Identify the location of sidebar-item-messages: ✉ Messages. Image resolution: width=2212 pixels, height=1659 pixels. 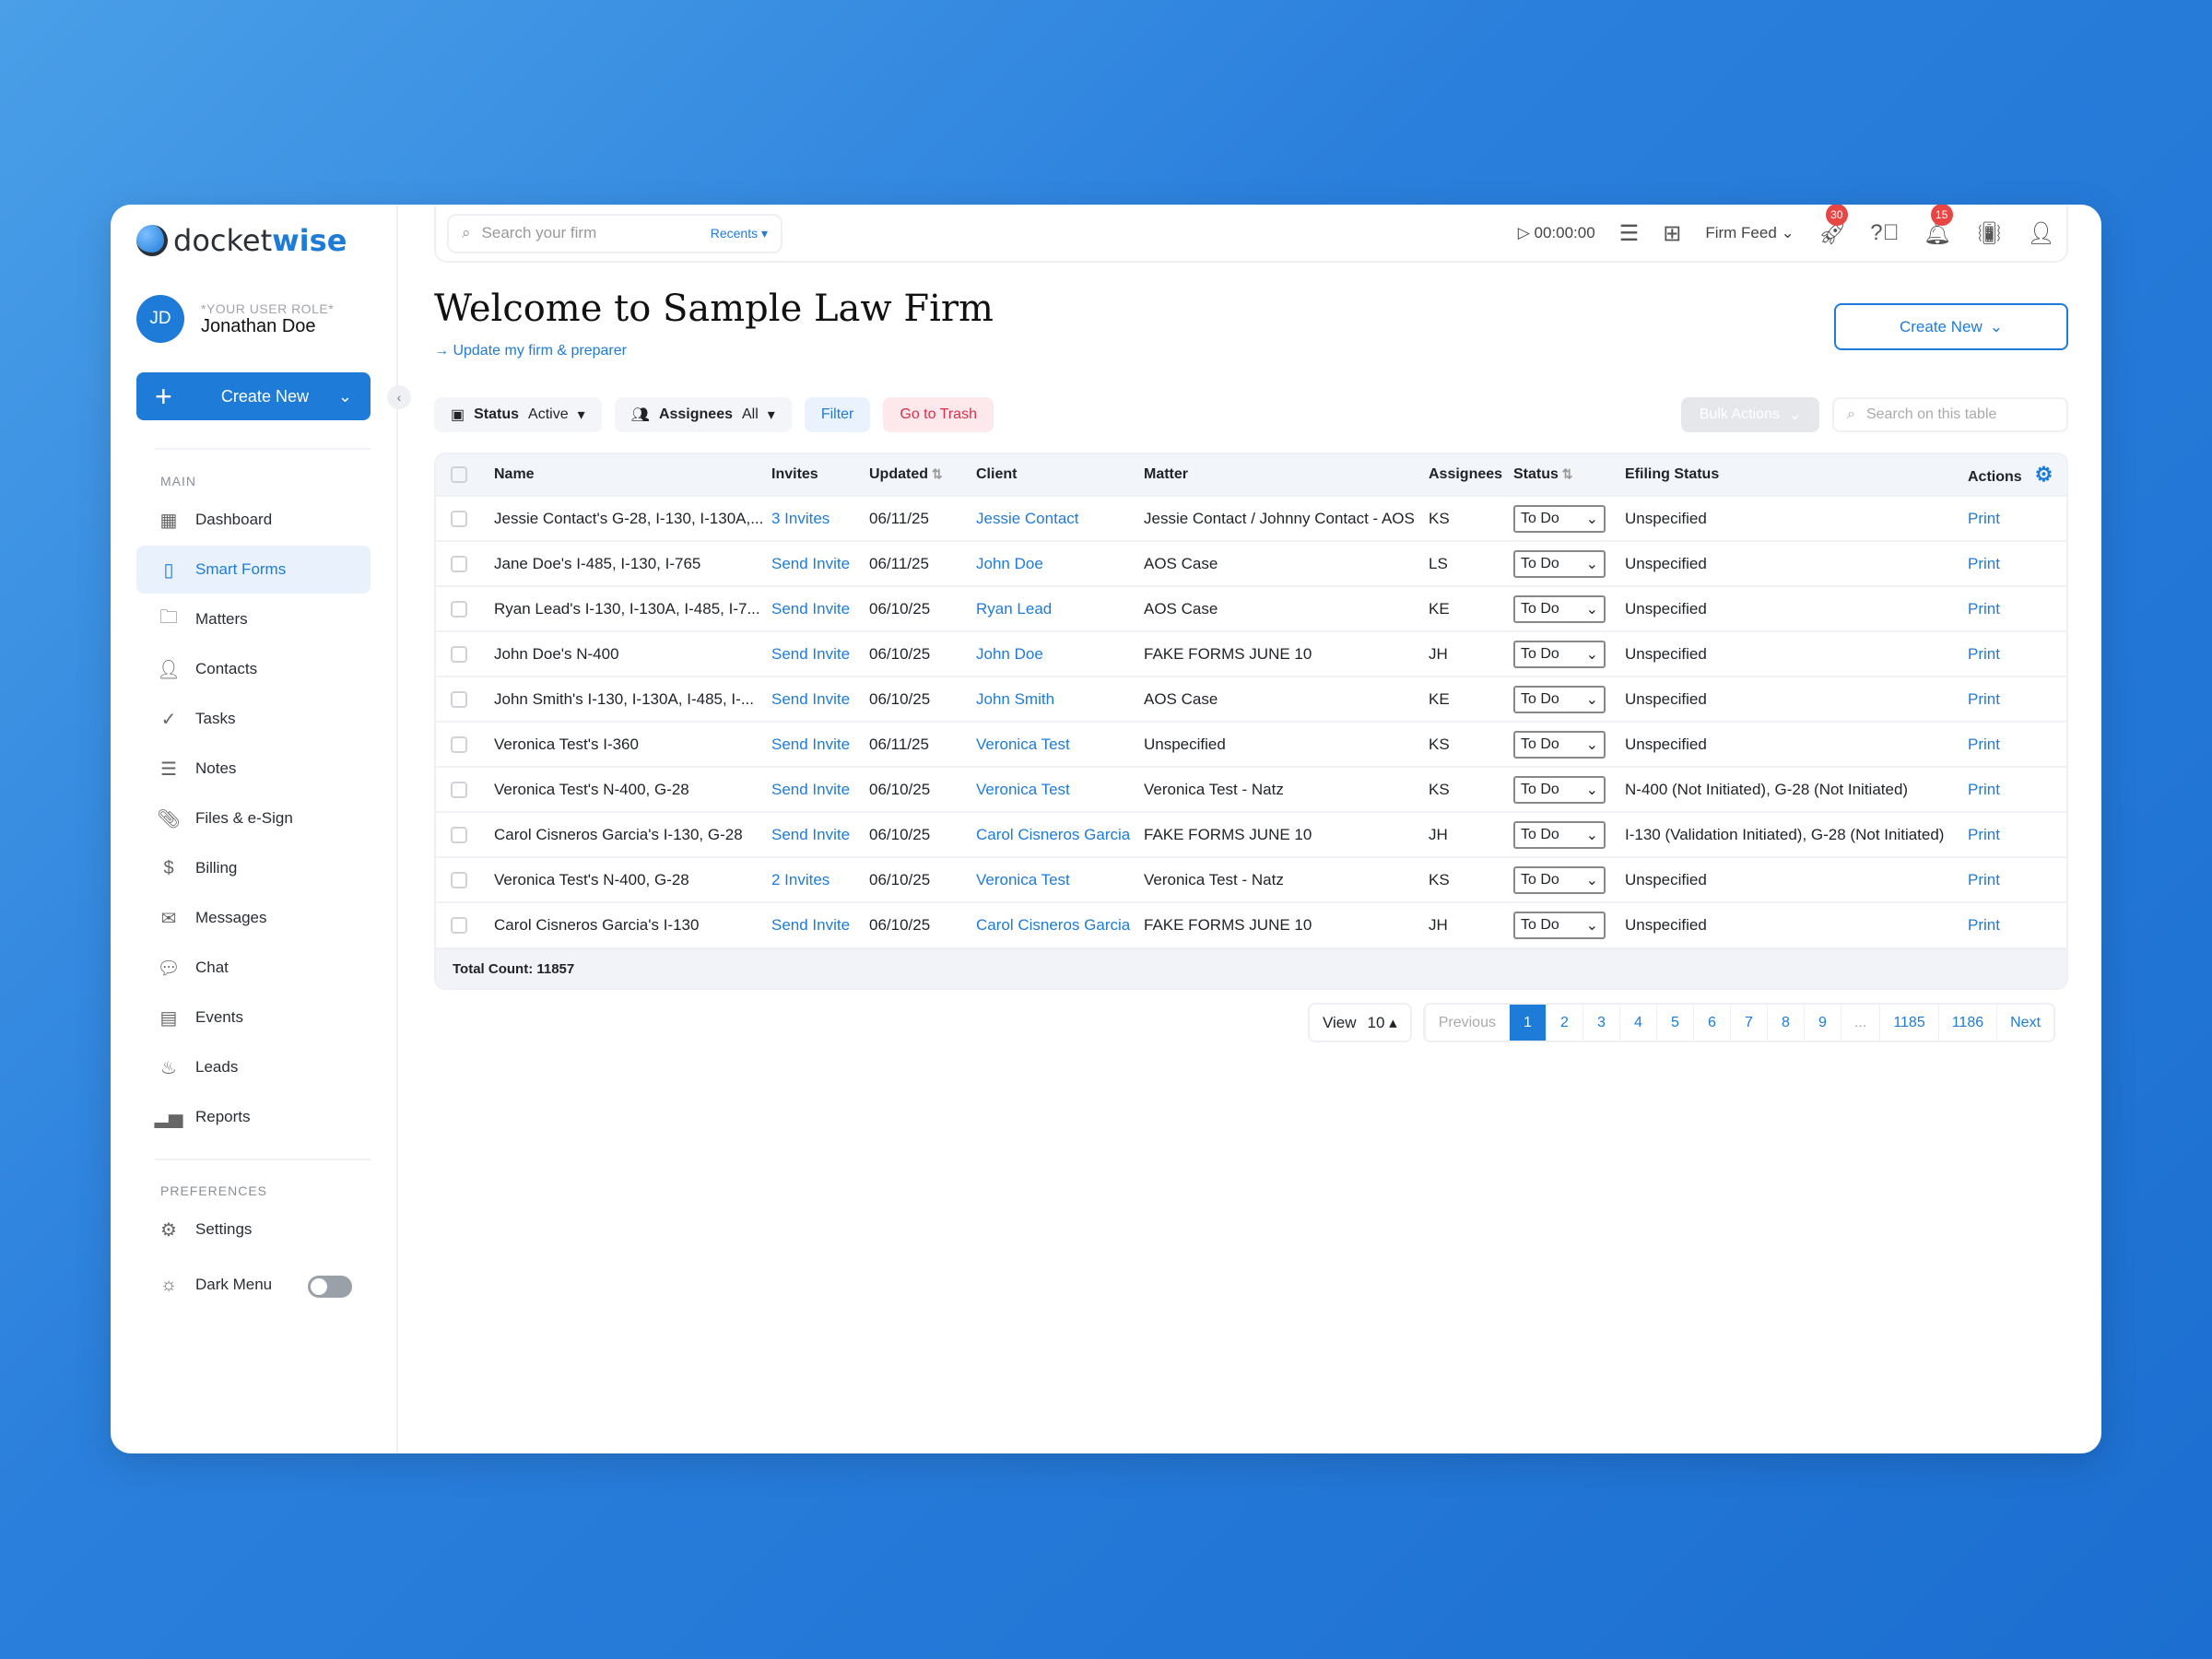
(253, 918).